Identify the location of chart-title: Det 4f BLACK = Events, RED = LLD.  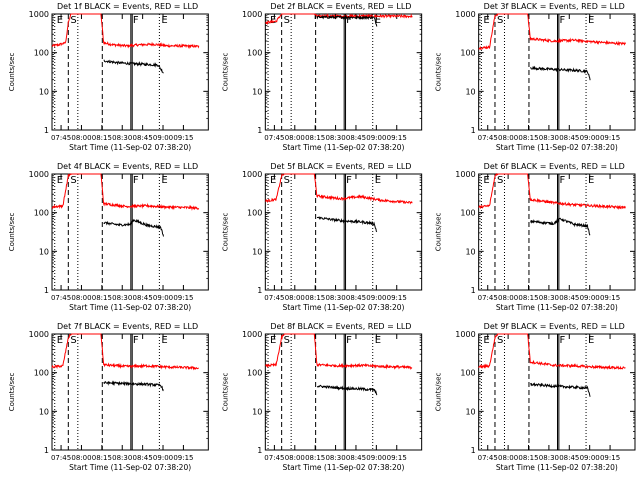
(127, 166).